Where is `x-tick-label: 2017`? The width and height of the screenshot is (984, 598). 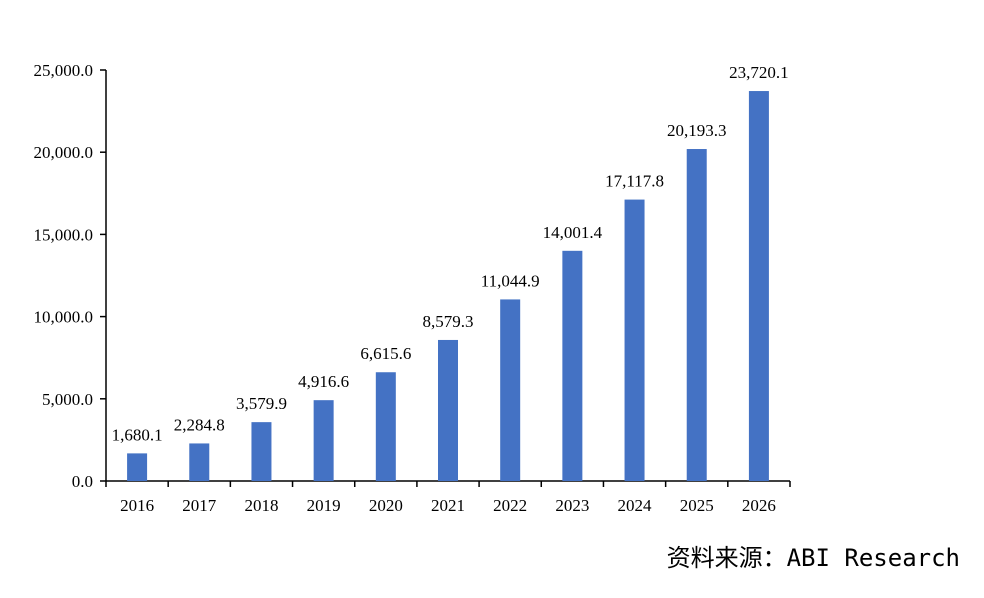
x-tick-label: 2017 is located at coordinates (199, 505).